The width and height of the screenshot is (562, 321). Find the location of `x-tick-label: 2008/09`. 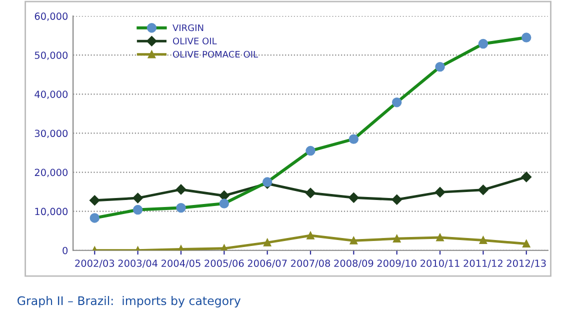

x-tick-label: 2008/09 is located at coordinates (354, 264).